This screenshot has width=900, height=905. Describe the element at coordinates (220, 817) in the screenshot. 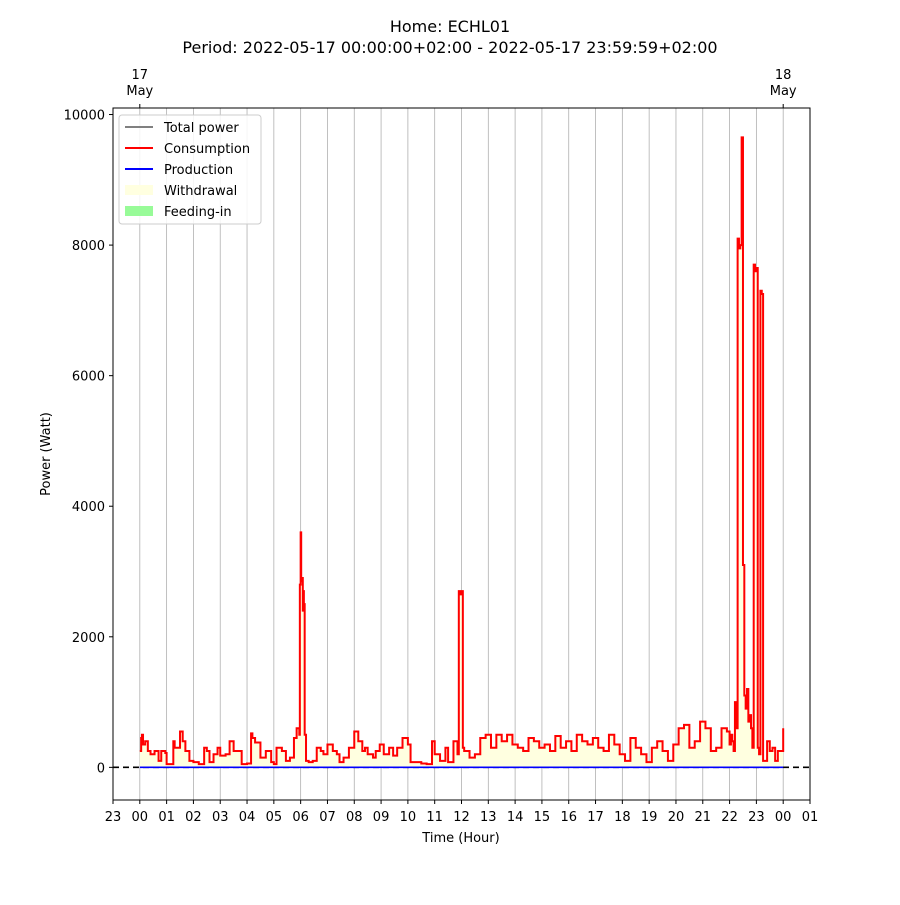

I see `x-tick-label: 03` at that location.